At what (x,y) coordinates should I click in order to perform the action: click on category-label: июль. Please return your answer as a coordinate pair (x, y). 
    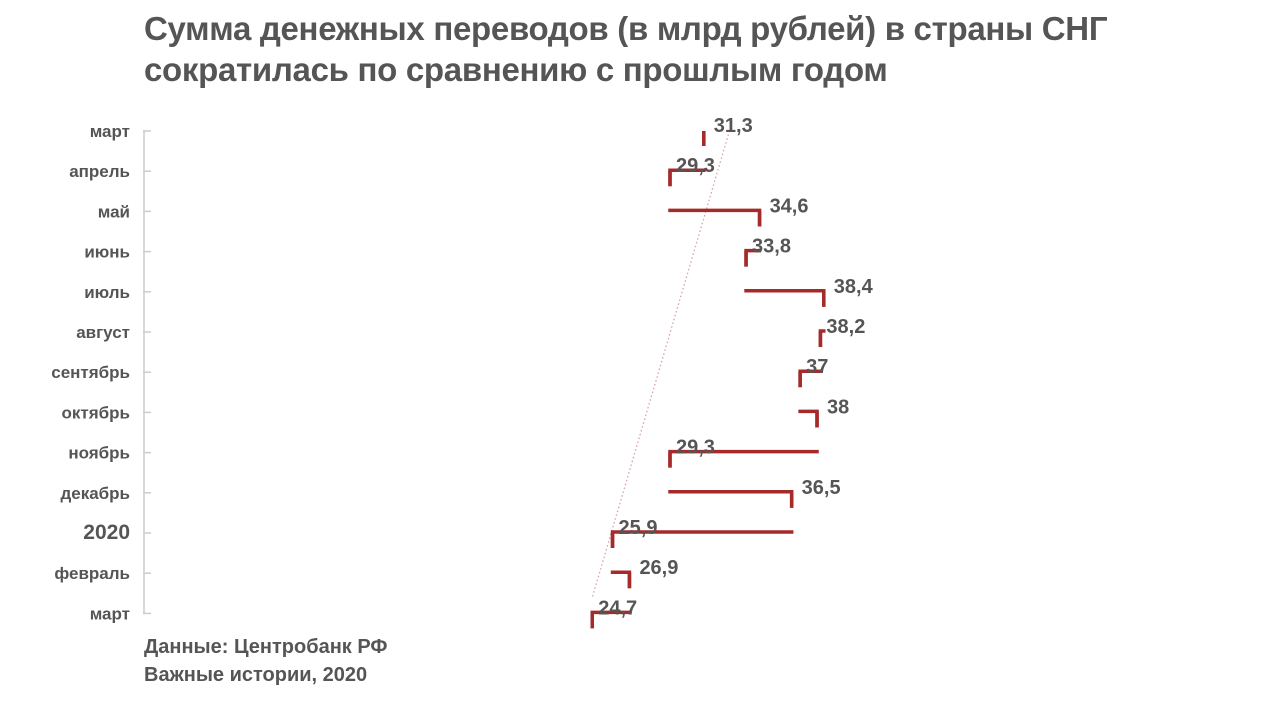
    Looking at the image, I should click on (107, 292).